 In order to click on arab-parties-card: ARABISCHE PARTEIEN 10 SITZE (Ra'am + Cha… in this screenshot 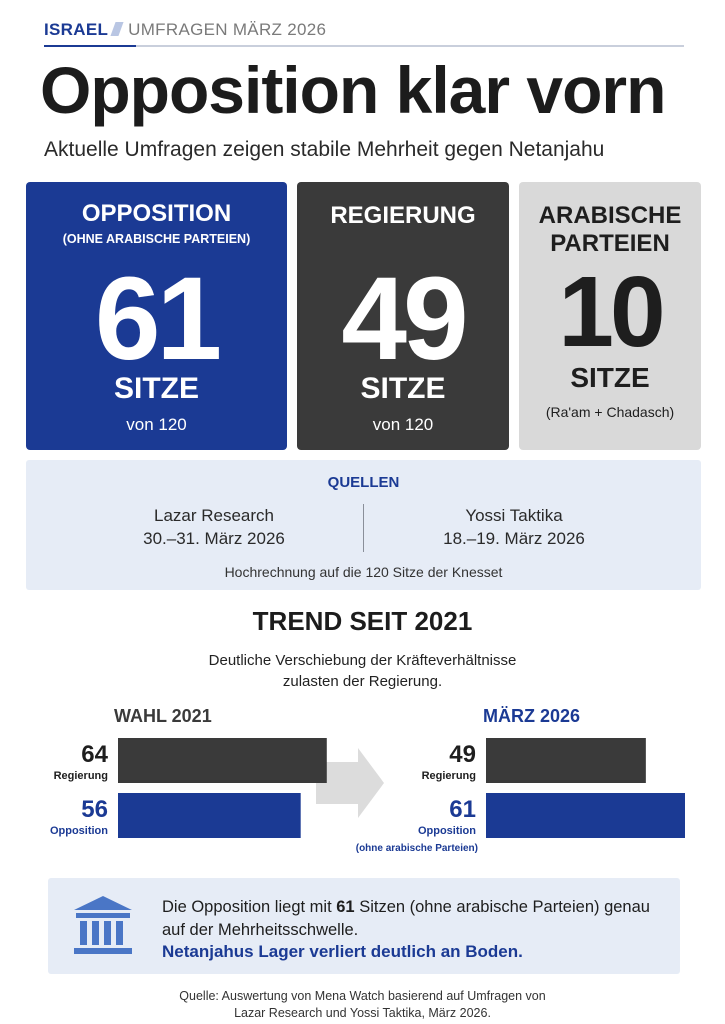, I will do `click(610, 316)`.